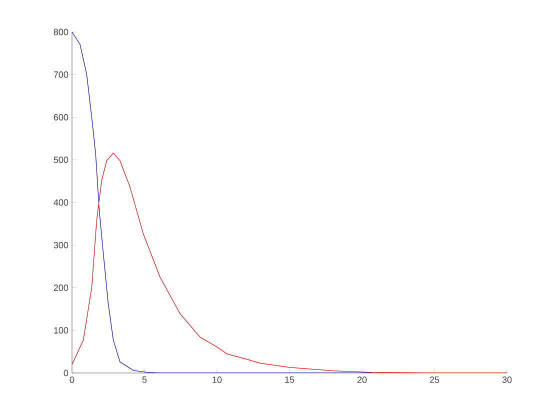  I want to click on y-tick-label: 200, so click(61, 287).